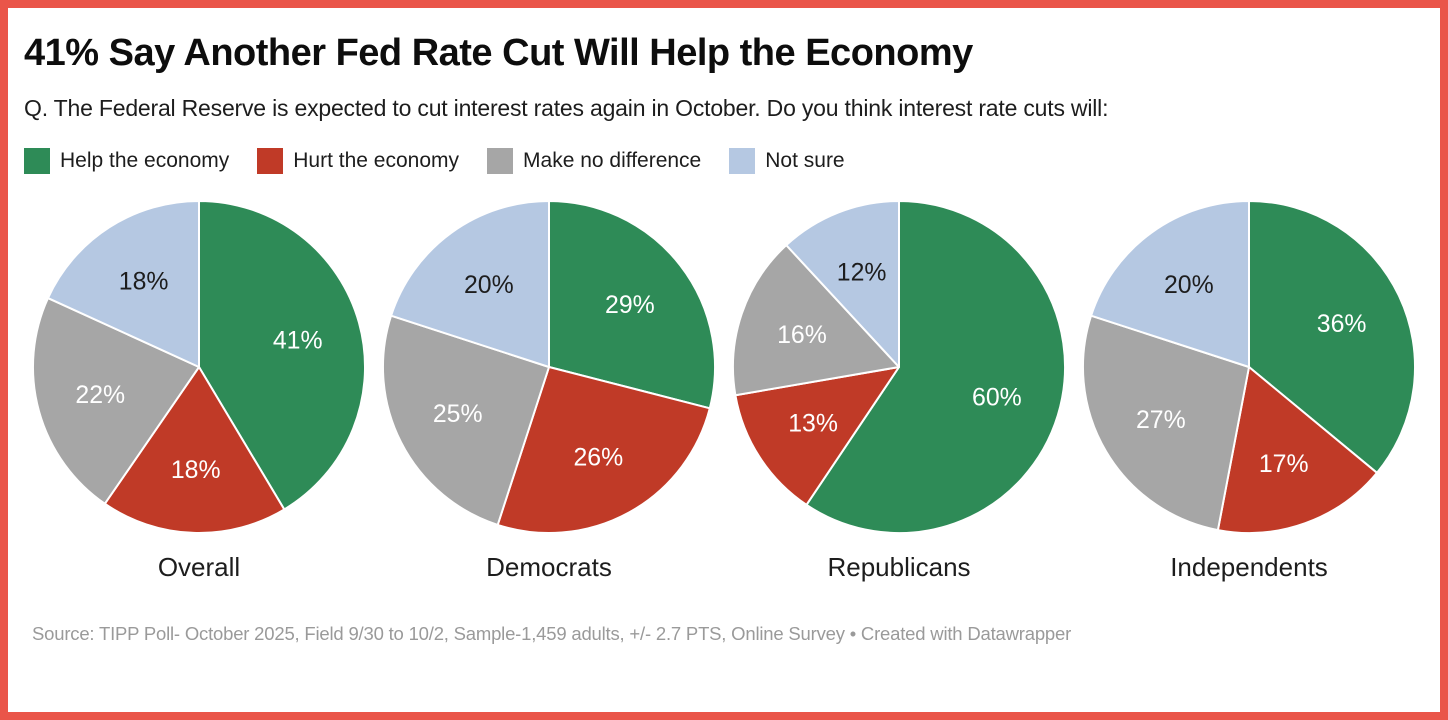 The height and width of the screenshot is (720, 1448). What do you see at coordinates (805, 161) in the screenshot?
I see `legend-item-label: Not sure` at bounding box center [805, 161].